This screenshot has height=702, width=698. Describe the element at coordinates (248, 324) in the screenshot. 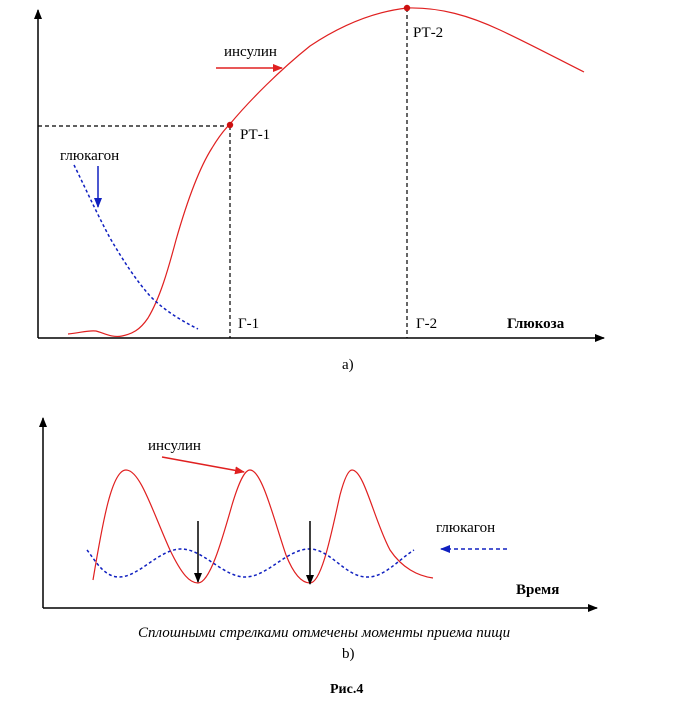

I see `a-g1-label: Г-1` at that location.